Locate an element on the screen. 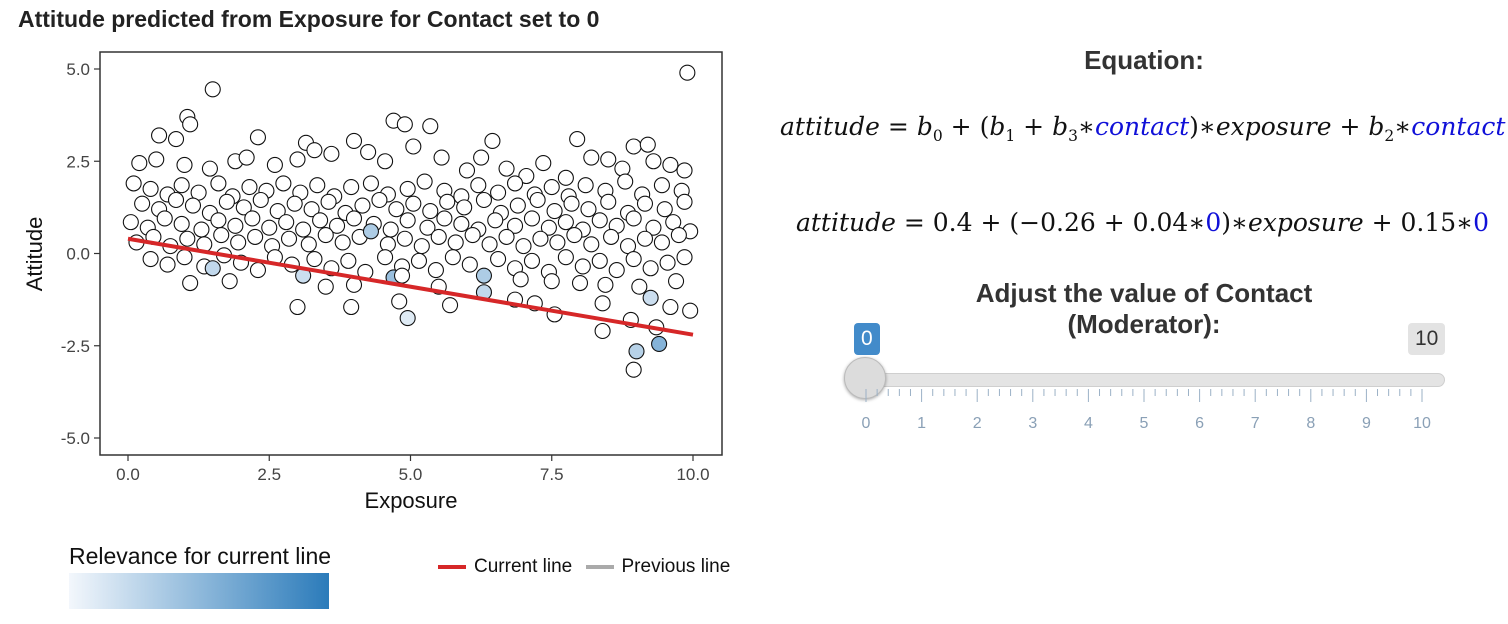  eq-moderator: contact is located at coordinates (1142, 126).